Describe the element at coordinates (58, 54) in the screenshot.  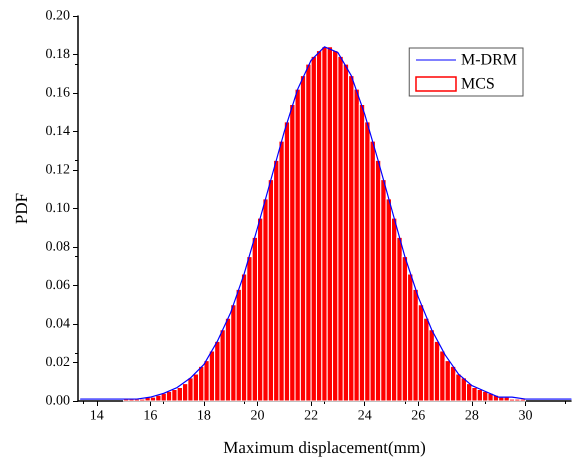
I see `y-tick-label: 0.18` at that location.